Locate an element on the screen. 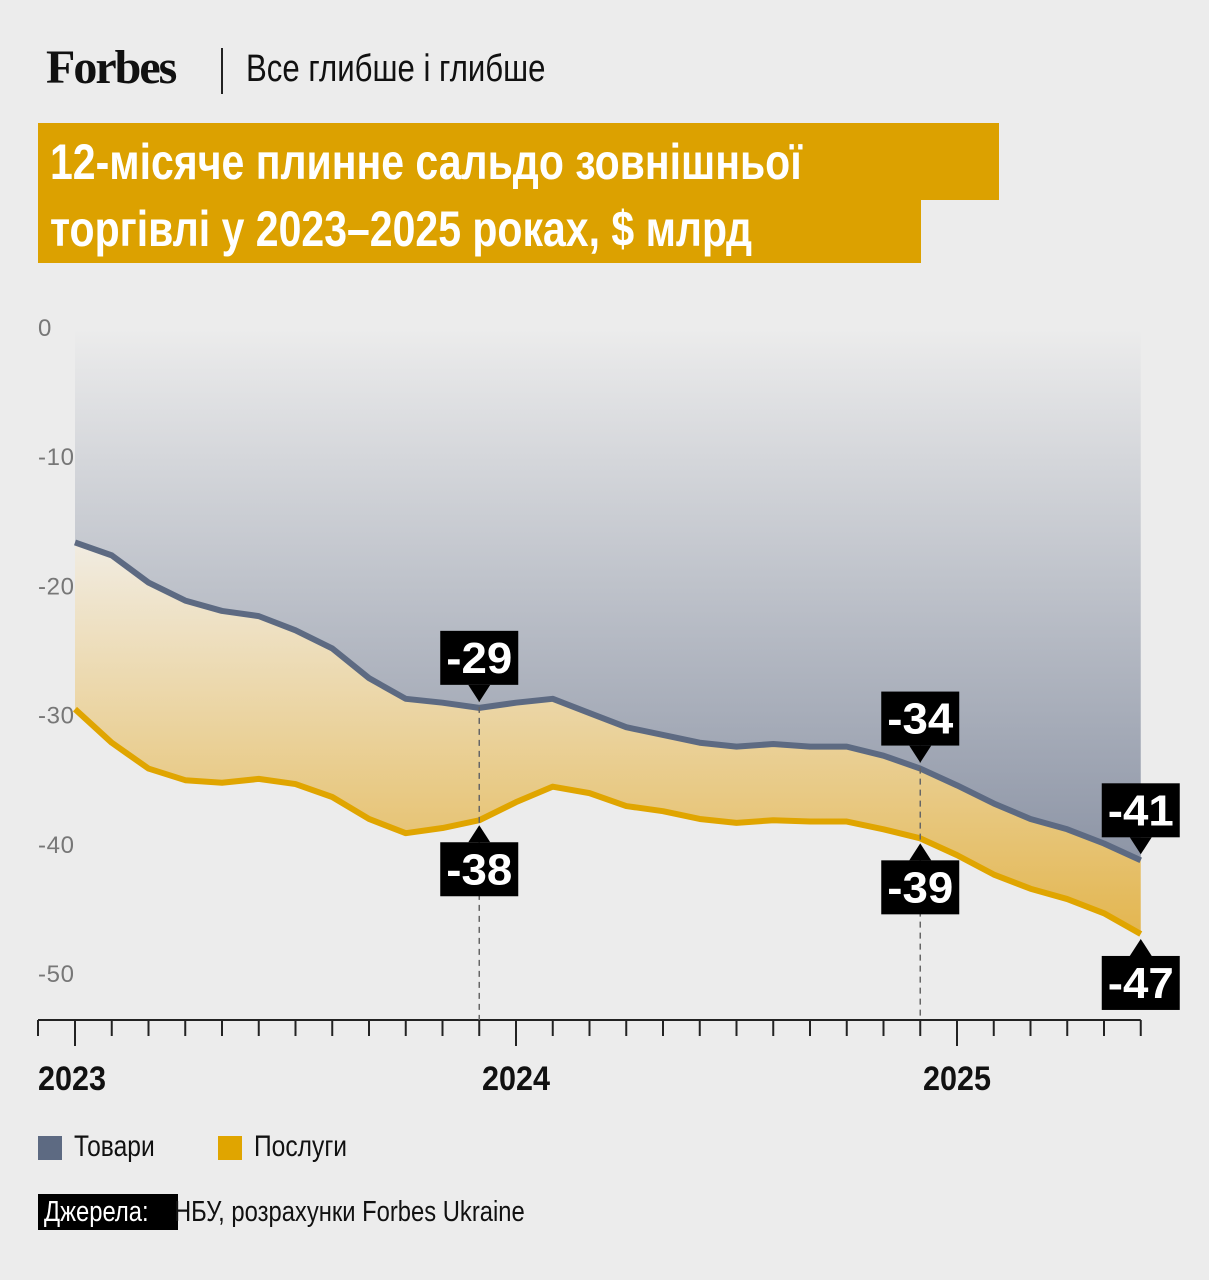  value-label: -41 is located at coordinates (1141, 810).